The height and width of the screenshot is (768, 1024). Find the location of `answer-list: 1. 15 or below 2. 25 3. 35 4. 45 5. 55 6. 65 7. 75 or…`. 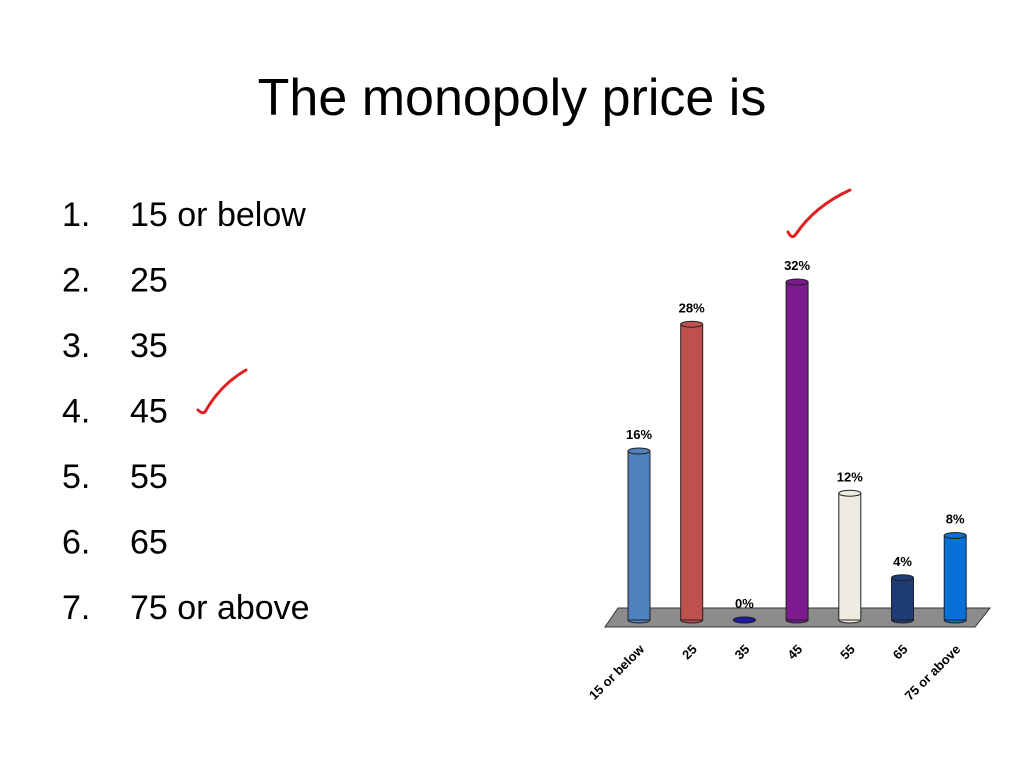

answer-list: 1. 15 or below 2. 25 3. 35 4. 45 5. 55 6. 65 7. 75 or… is located at coordinates (186, 411).